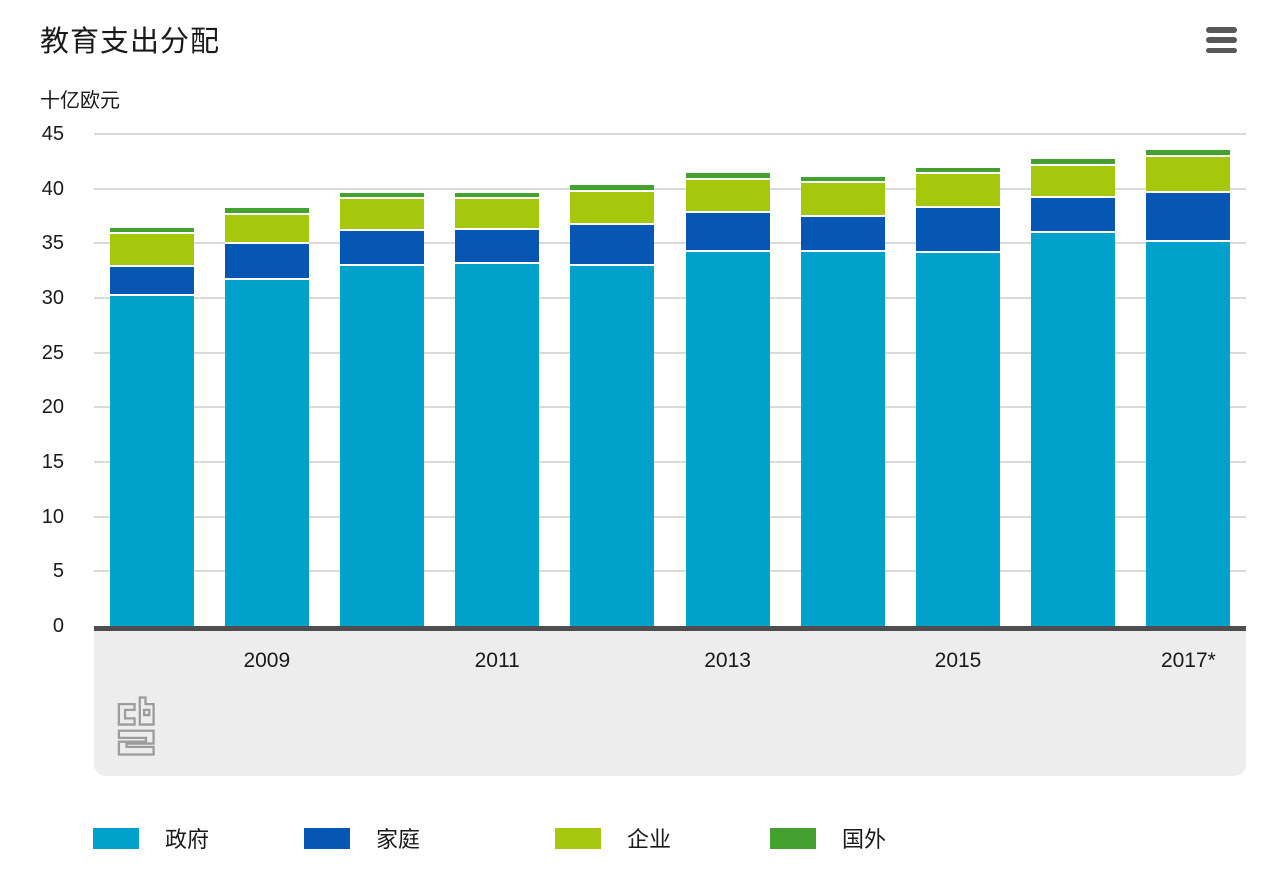 Image resolution: width=1265 pixels, height=884 pixels. What do you see at coordinates (670, 628) in the screenshot?
I see `x-axis-baseline` at bounding box center [670, 628].